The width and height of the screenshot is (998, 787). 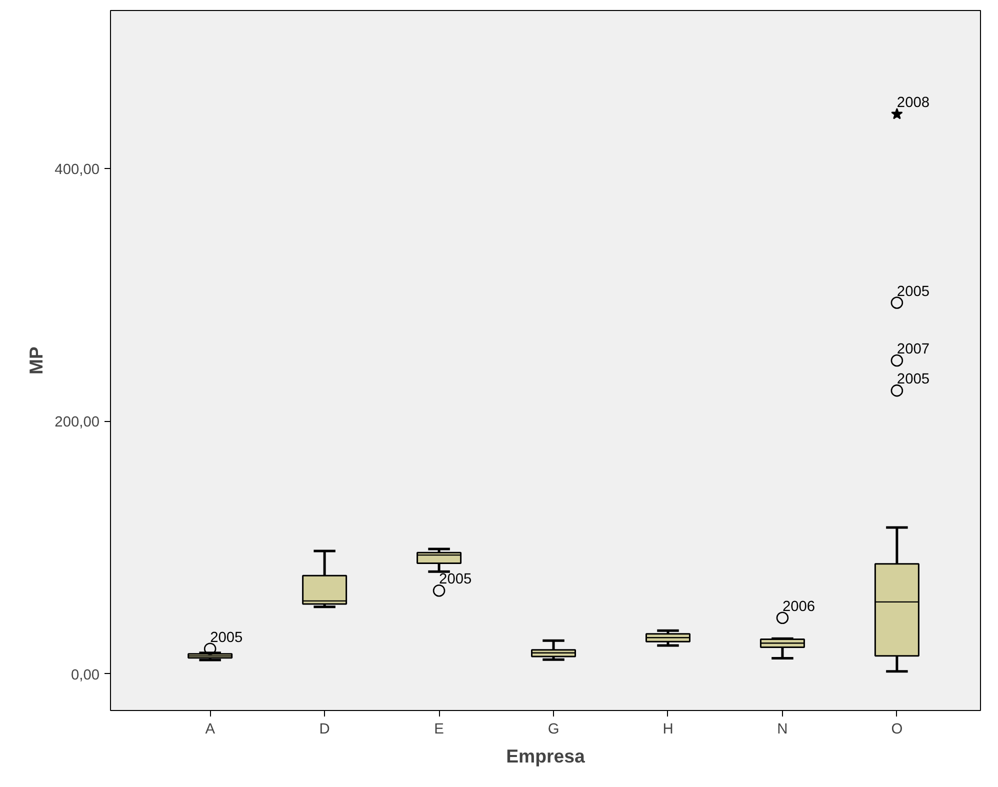 I want to click on y-axis-title: MP, so click(x=36, y=360).